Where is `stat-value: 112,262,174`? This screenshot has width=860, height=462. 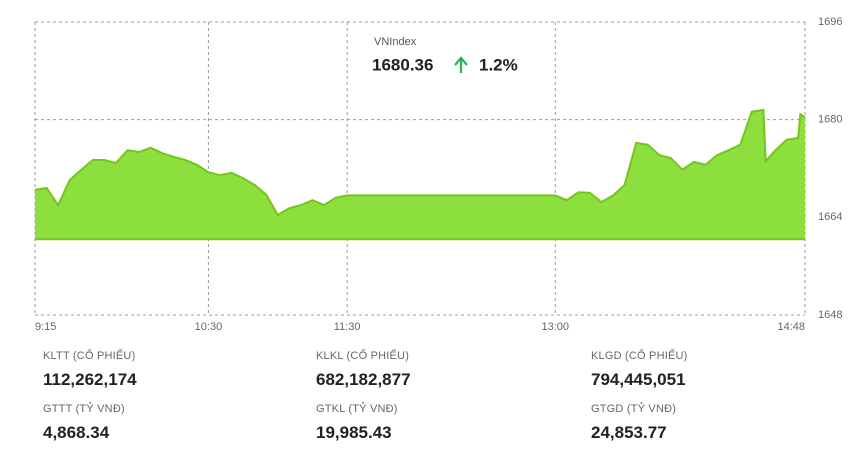
stat-value: 112,262,174 is located at coordinates (90, 379).